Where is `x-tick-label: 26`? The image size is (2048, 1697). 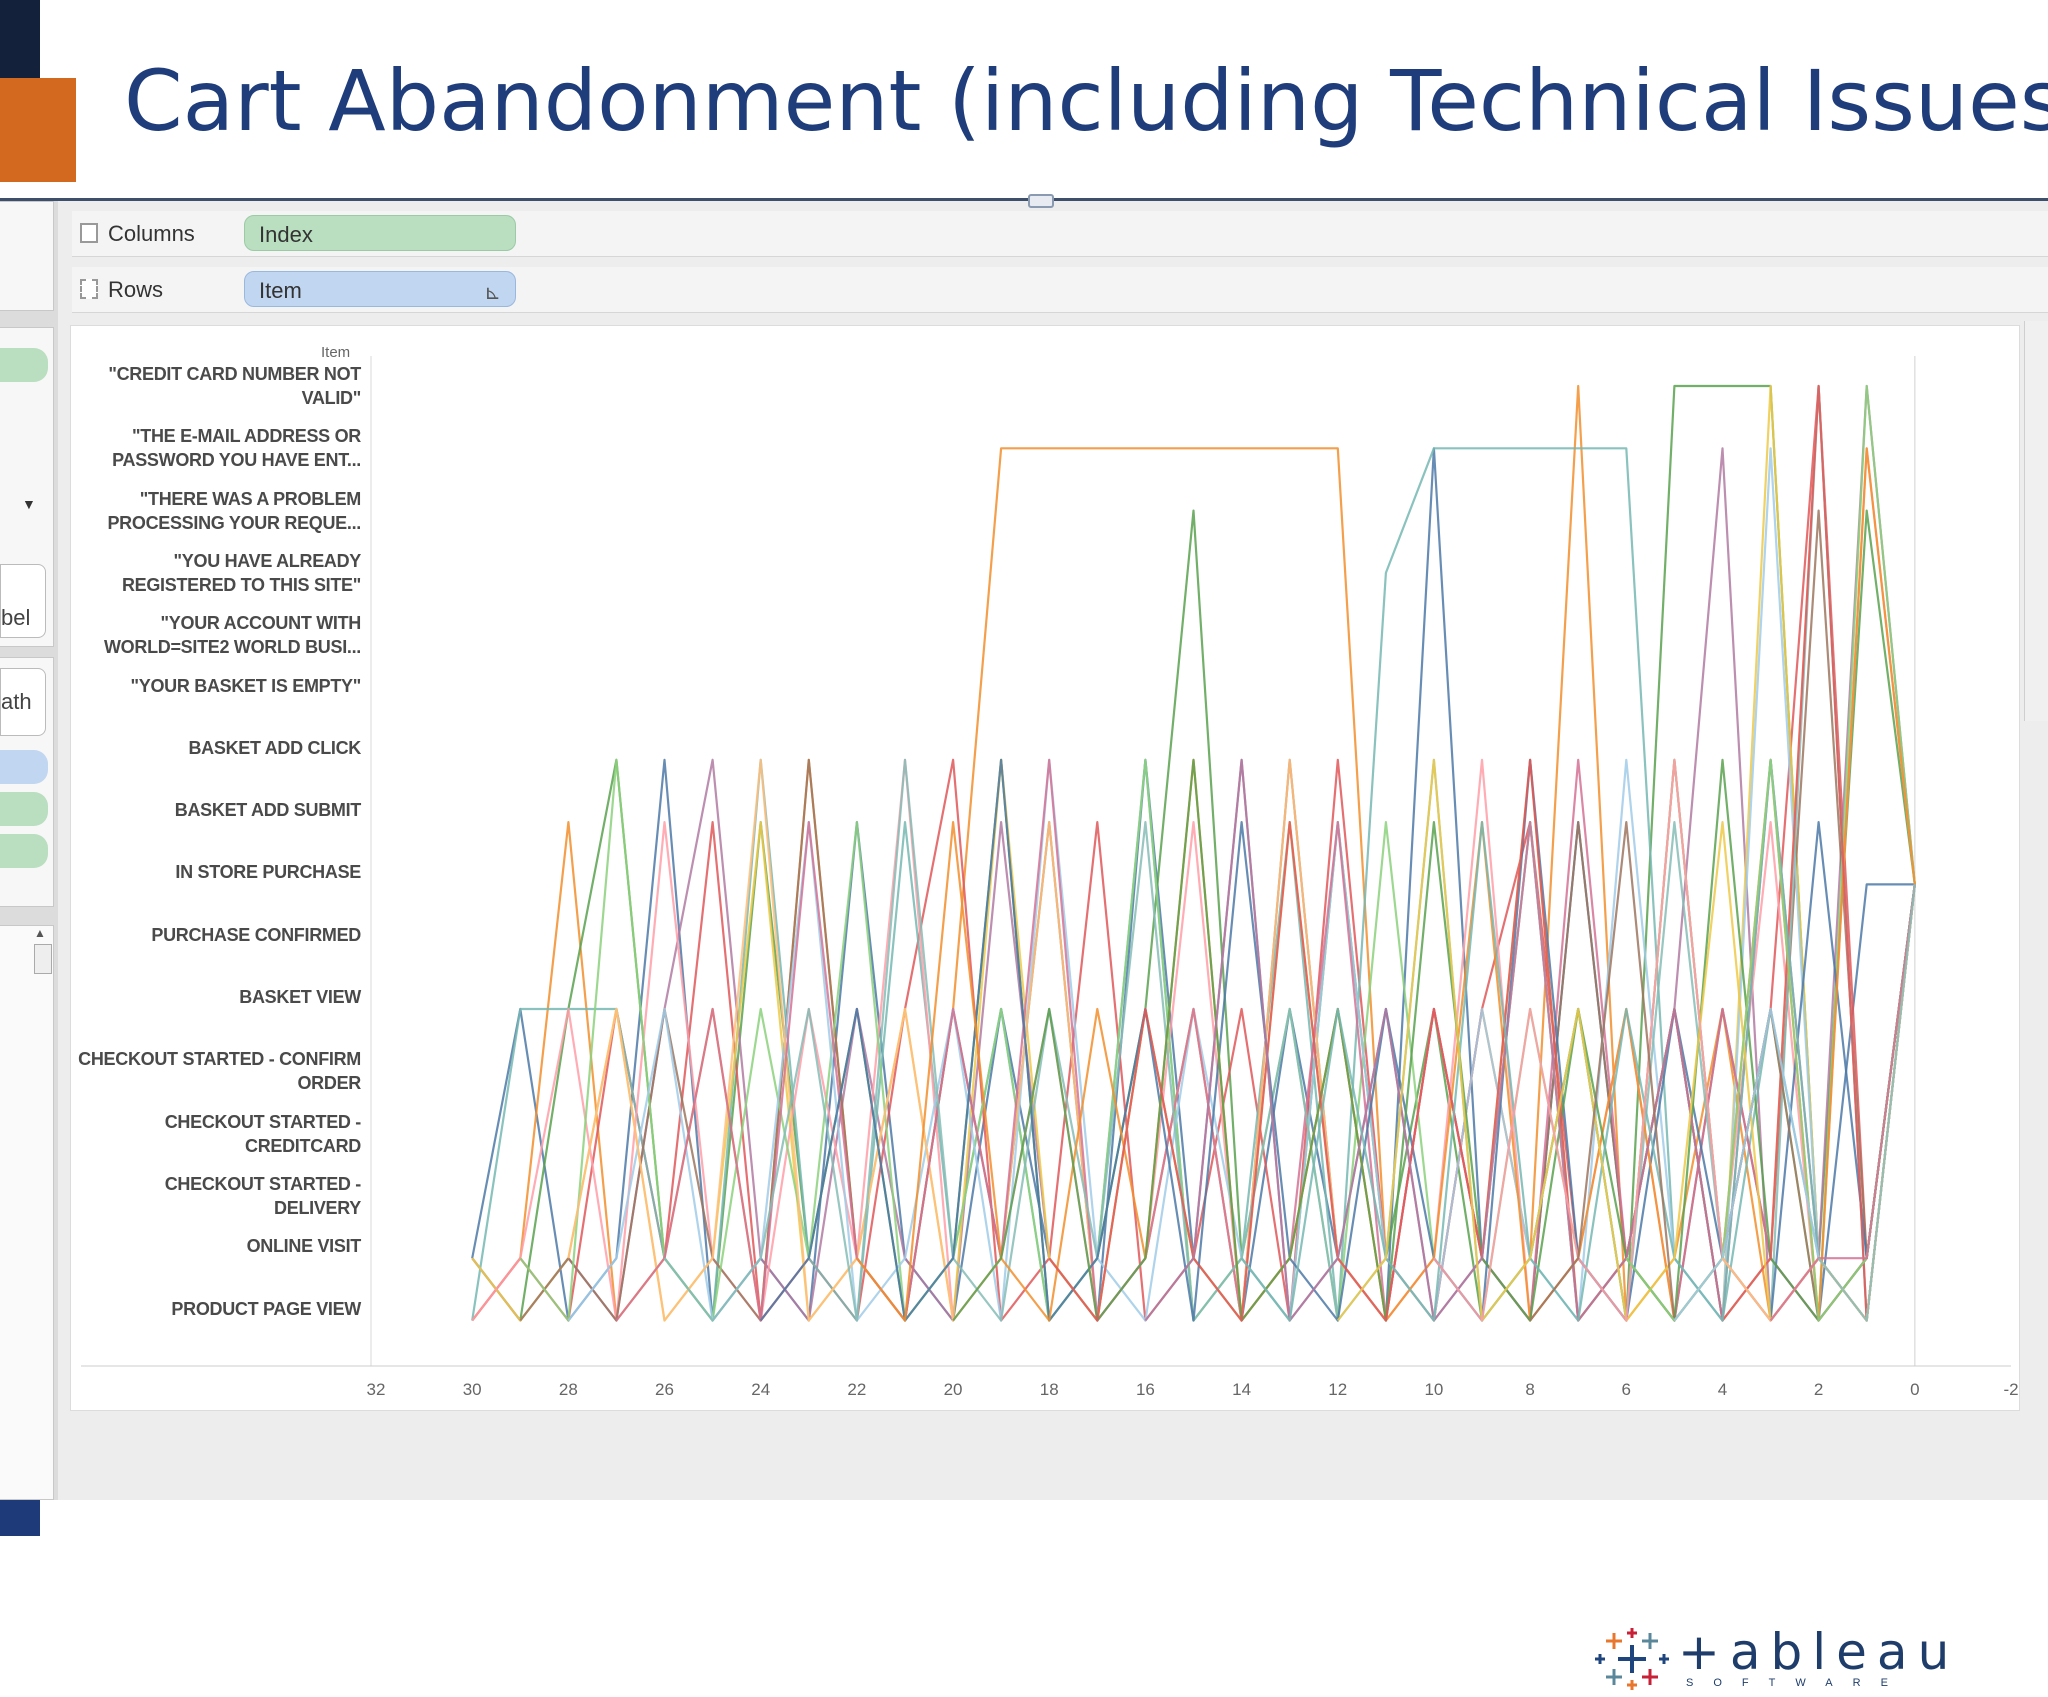 x-tick-label: 26 is located at coordinates (664, 1389).